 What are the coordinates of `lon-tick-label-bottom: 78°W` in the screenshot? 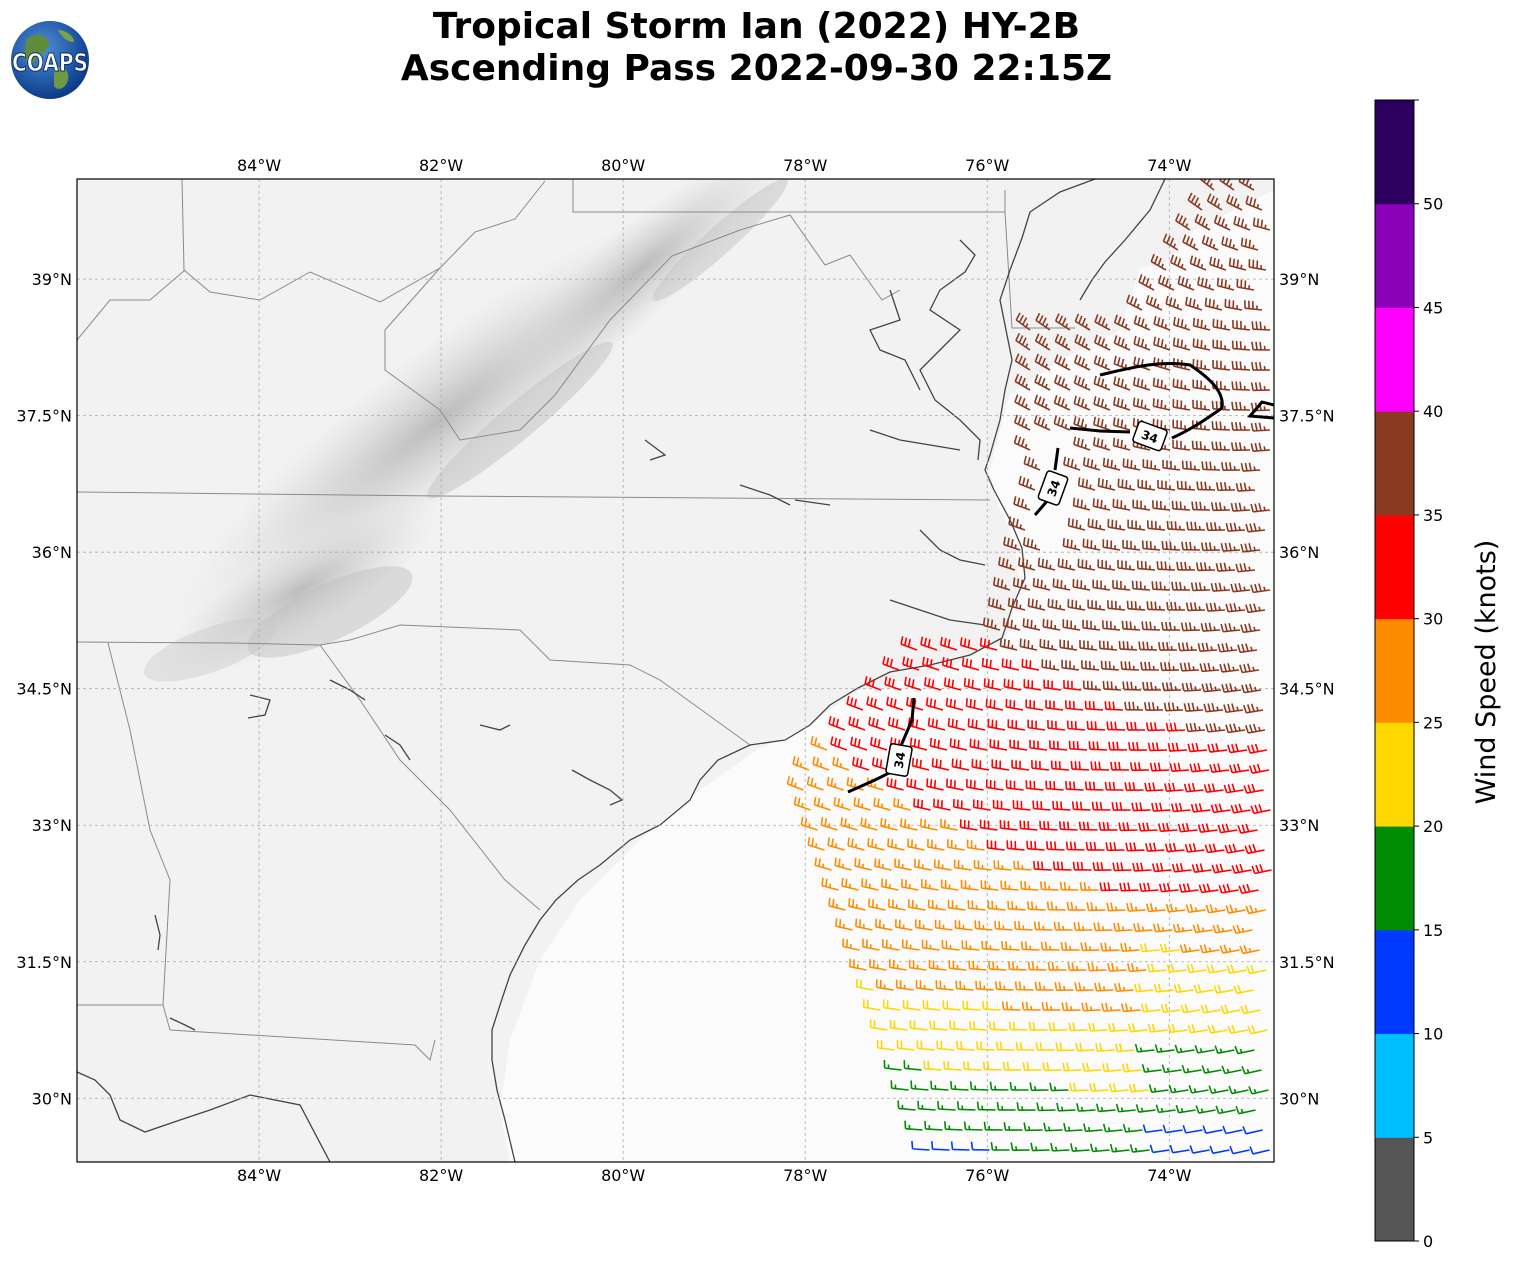 It's located at (805, 1175).